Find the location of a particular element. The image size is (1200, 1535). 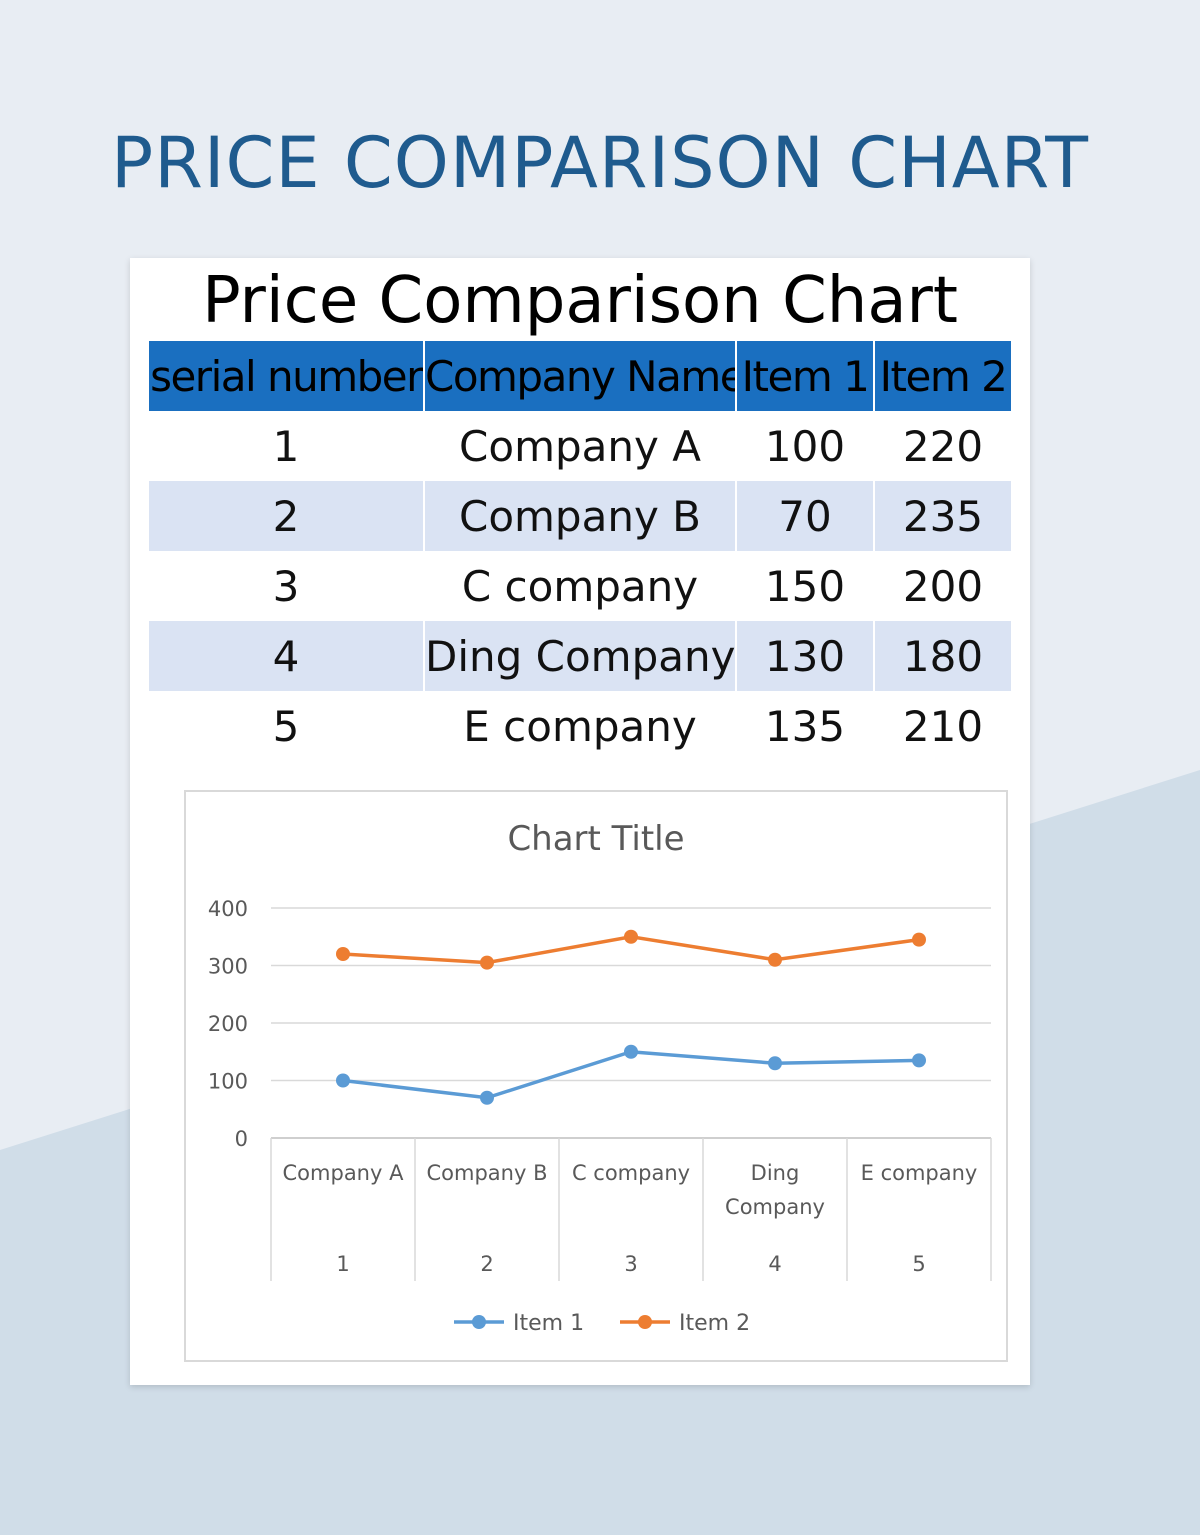

cell-item-1: 130 is located at coordinates (805, 656).